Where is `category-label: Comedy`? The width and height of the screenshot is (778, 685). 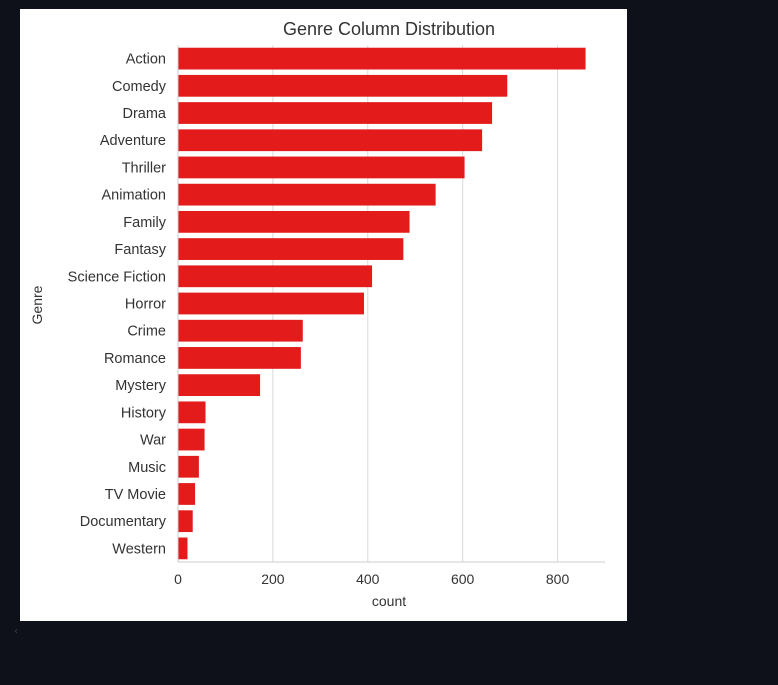
category-label: Comedy is located at coordinates (139, 87).